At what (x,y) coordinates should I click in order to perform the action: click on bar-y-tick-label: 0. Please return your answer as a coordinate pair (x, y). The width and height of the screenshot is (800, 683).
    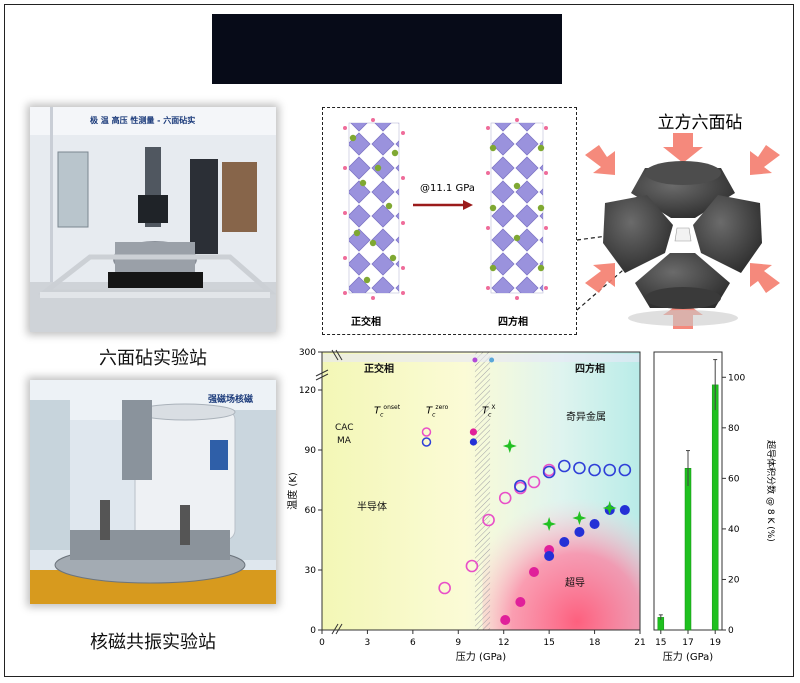
    Looking at the image, I should click on (731, 631).